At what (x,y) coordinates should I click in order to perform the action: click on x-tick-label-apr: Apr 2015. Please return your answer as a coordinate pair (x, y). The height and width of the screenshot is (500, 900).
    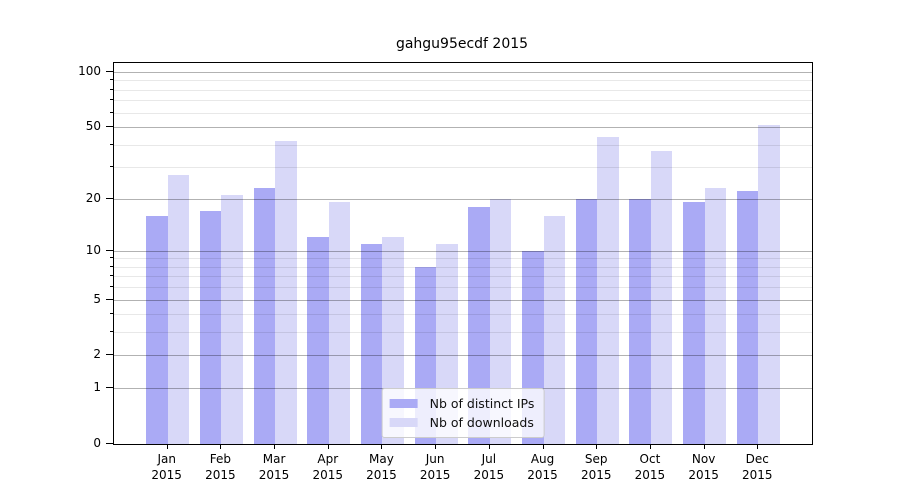
    Looking at the image, I should click on (328, 467).